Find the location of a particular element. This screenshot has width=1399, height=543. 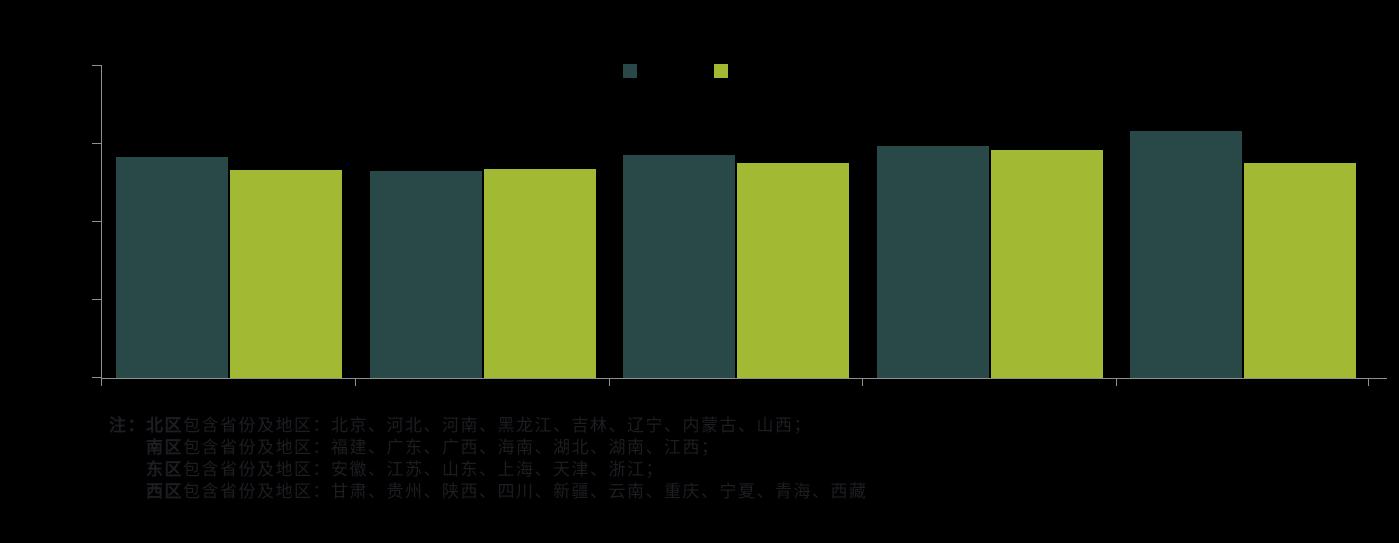

bar-s1-g1 is located at coordinates (172, 267).